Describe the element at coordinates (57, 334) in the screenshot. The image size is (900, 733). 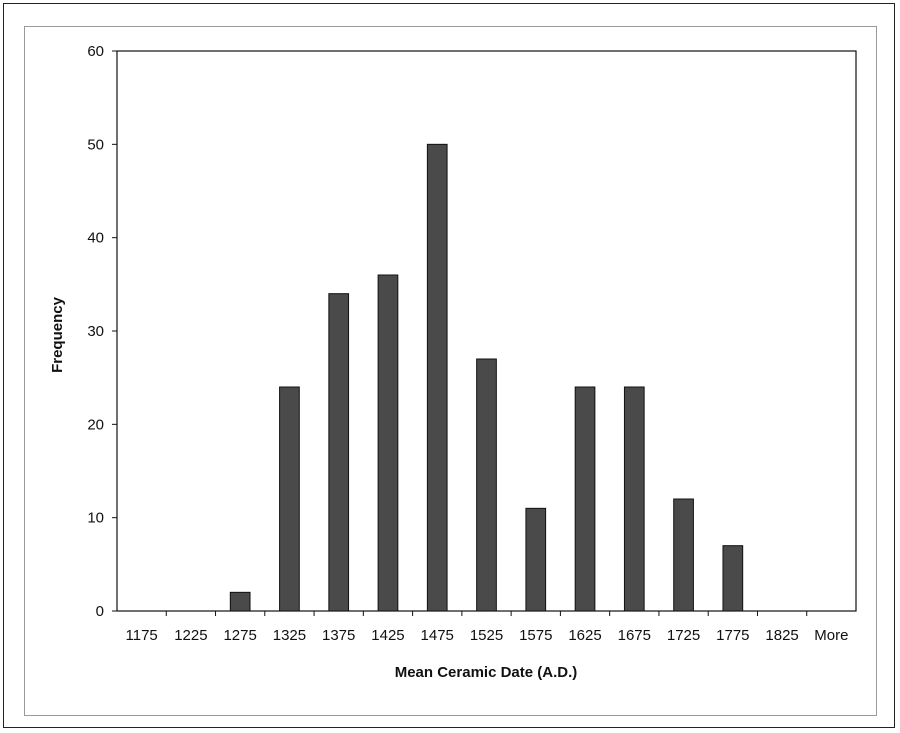
I see `y-axis-title: Frequency` at that location.